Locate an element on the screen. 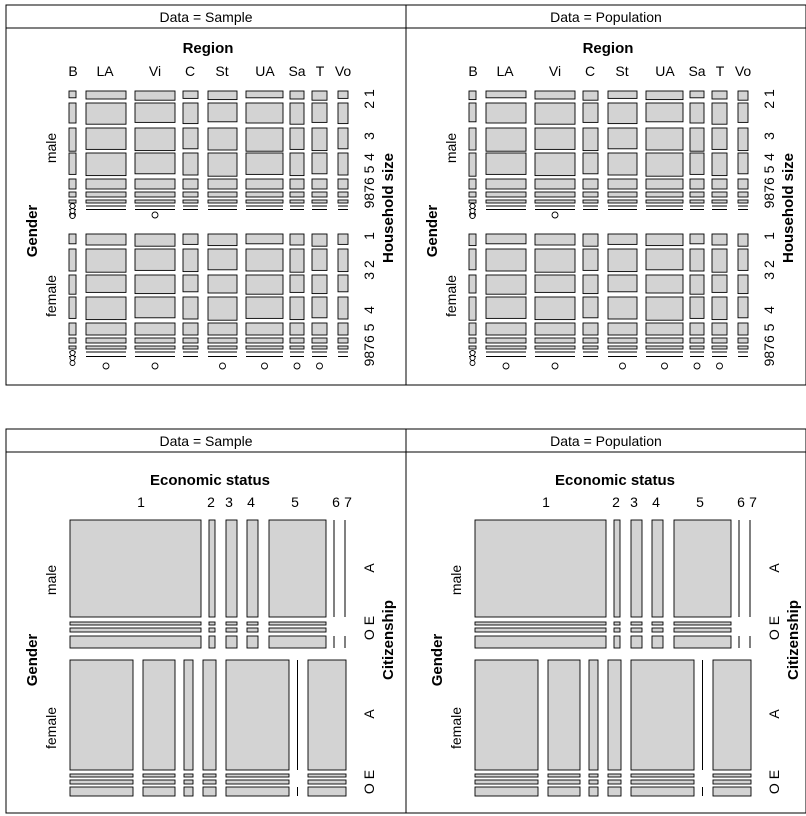 The height and width of the screenshot is (816, 806). cell-female-Vo-hh1-sample is located at coordinates (343, 239).